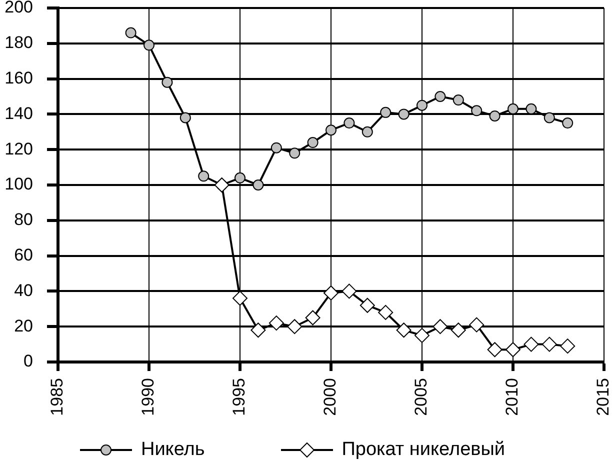  I want to click on y-tick-label: 60, so click(23, 254).